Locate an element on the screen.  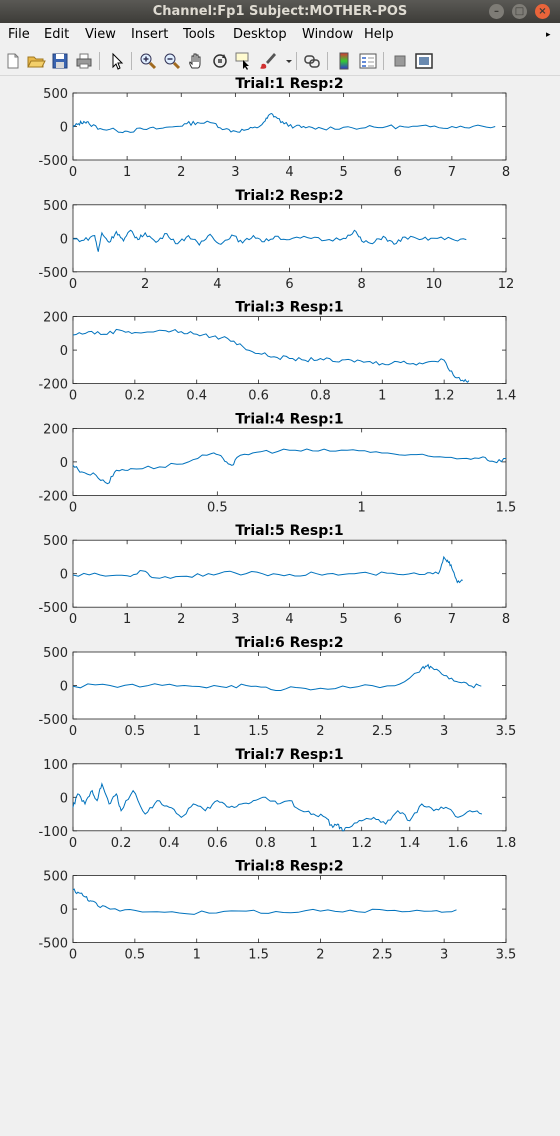
new-figure-icon is located at coordinates (13, 61).